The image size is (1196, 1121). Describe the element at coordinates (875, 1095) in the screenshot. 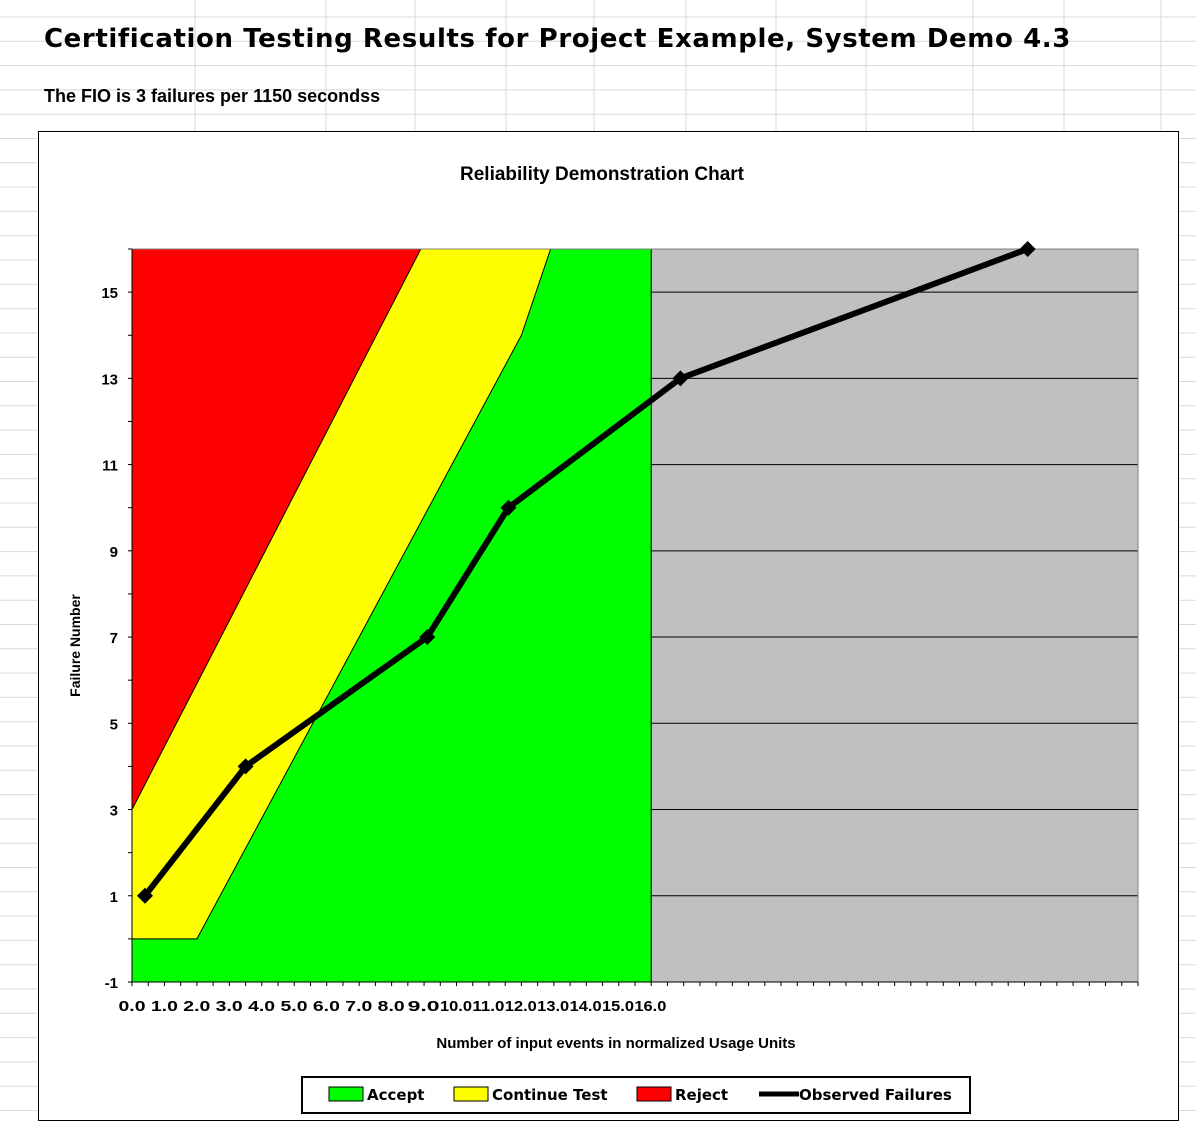

I see `legend-label: Observed Failures` at that location.